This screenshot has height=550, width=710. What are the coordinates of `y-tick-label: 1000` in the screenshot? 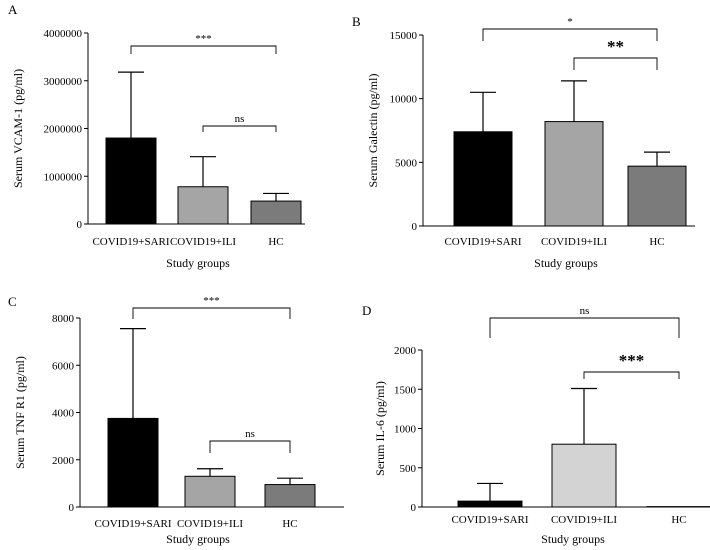 It's located at (405, 430).